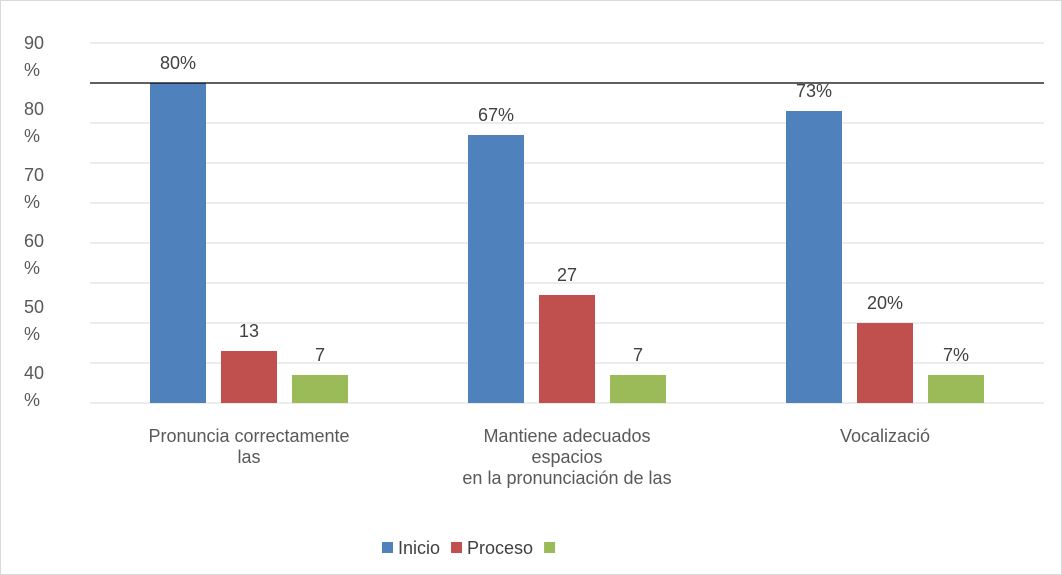 This screenshot has height=575, width=1062. I want to click on legend-label: Inicio, so click(419, 548).